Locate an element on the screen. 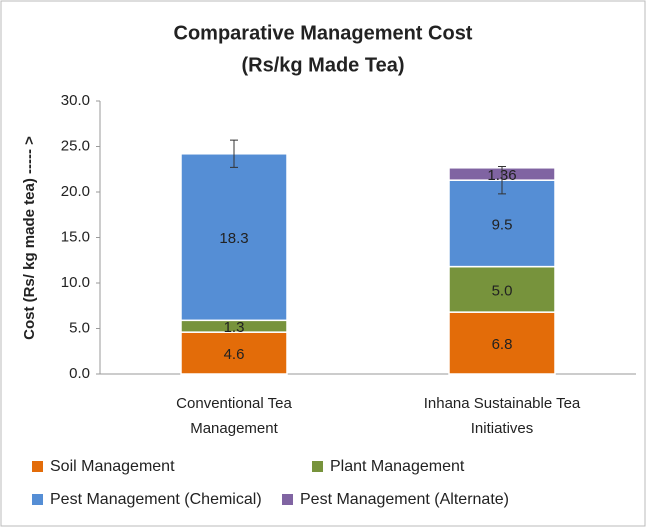 The height and width of the screenshot is (527, 646). x-tick-label: Inhana Sustainable Tea is located at coordinates (502, 403).